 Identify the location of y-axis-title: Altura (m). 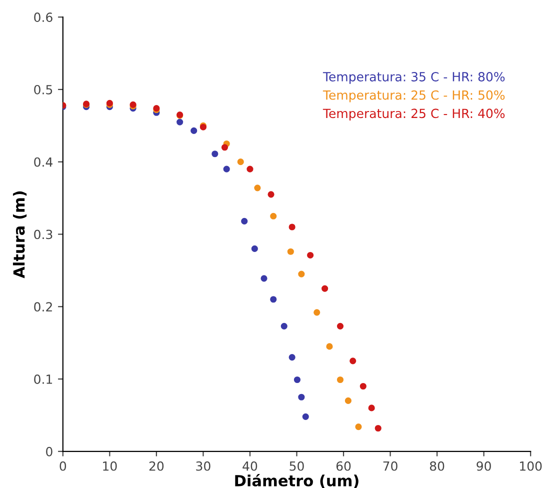
(19, 234).